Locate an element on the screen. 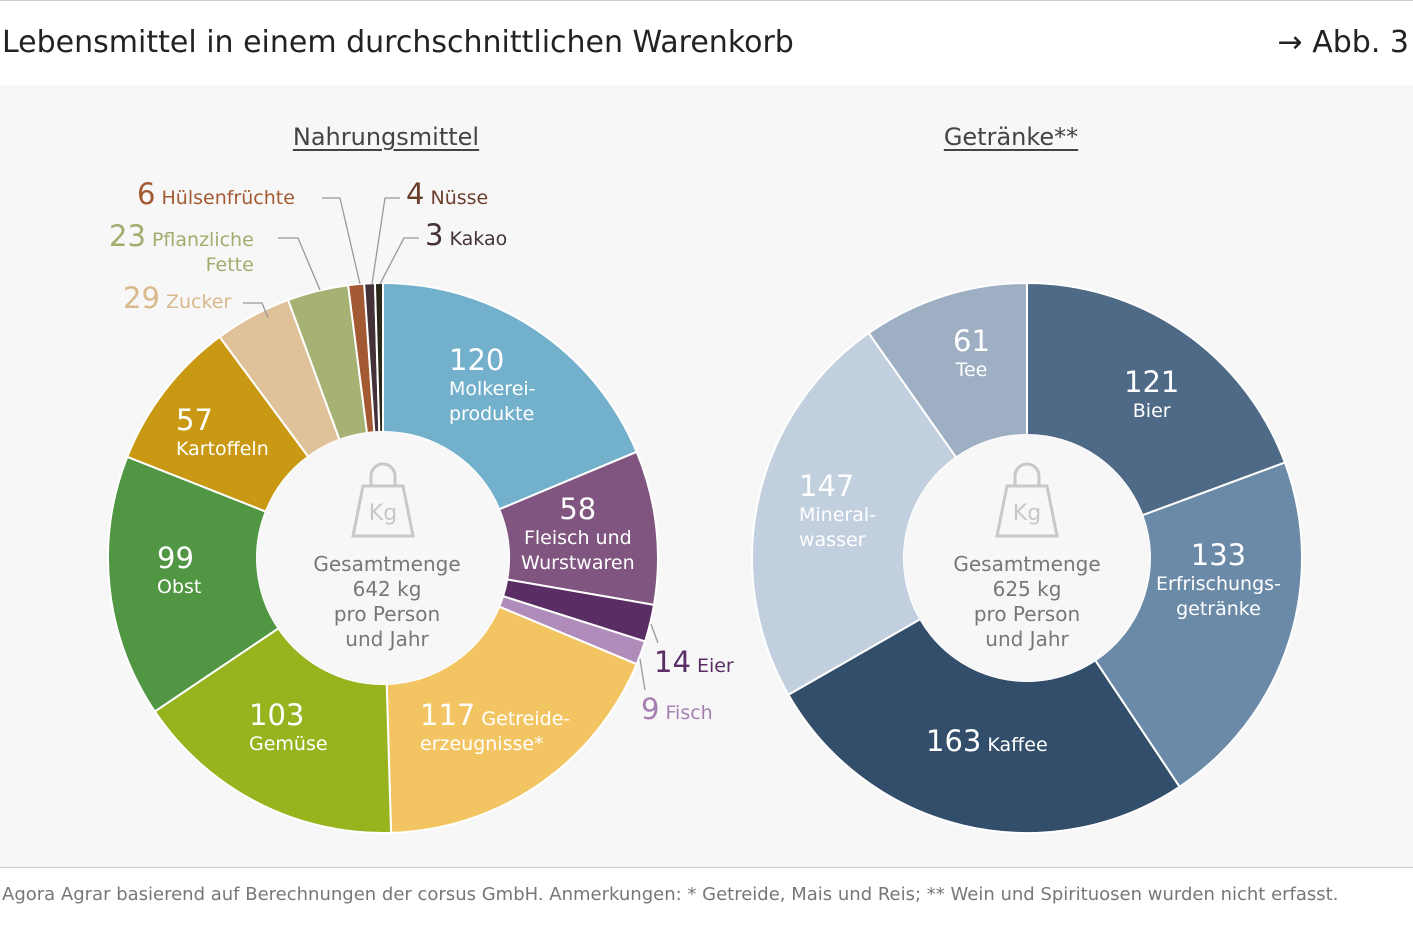 This screenshot has width=1413, height=945. label-nuesse: 4 Nüsse is located at coordinates (447, 194).